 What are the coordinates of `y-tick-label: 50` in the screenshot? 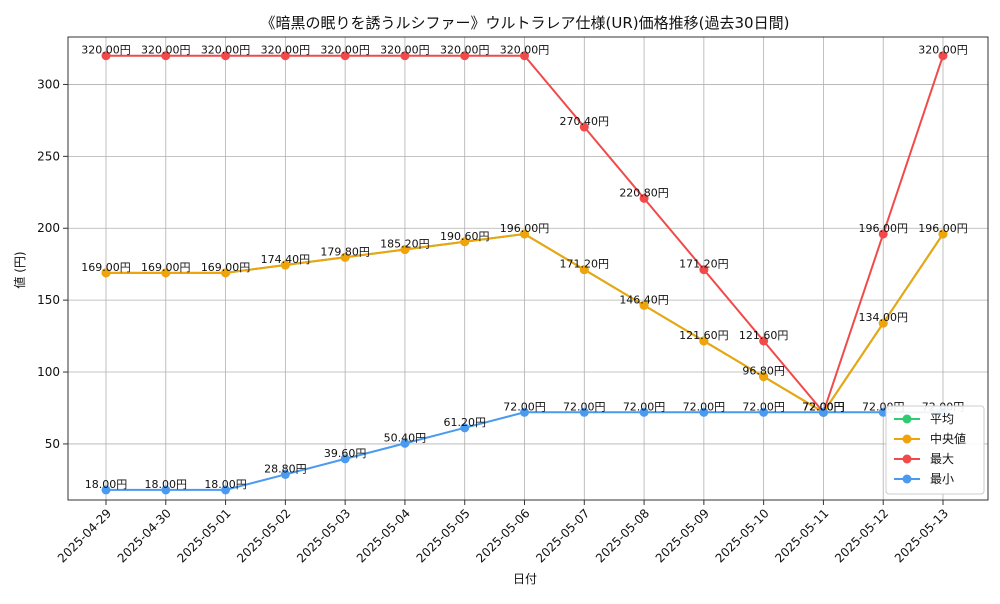 It's located at (52, 444).